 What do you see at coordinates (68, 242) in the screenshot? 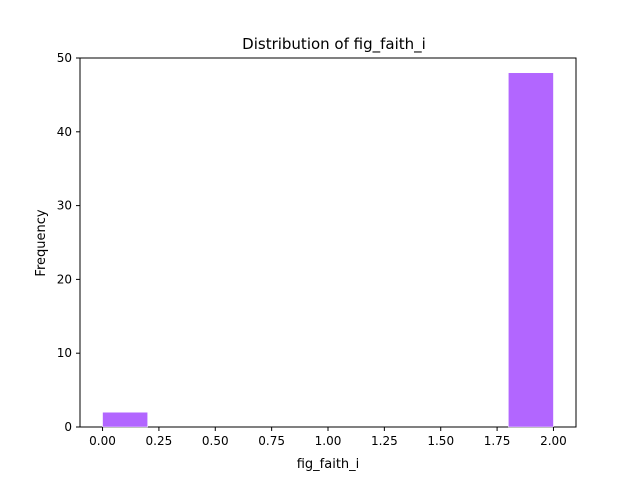
I see `y-axis-ticks: 0 10 20 30 40 50` at bounding box center [68, 242].